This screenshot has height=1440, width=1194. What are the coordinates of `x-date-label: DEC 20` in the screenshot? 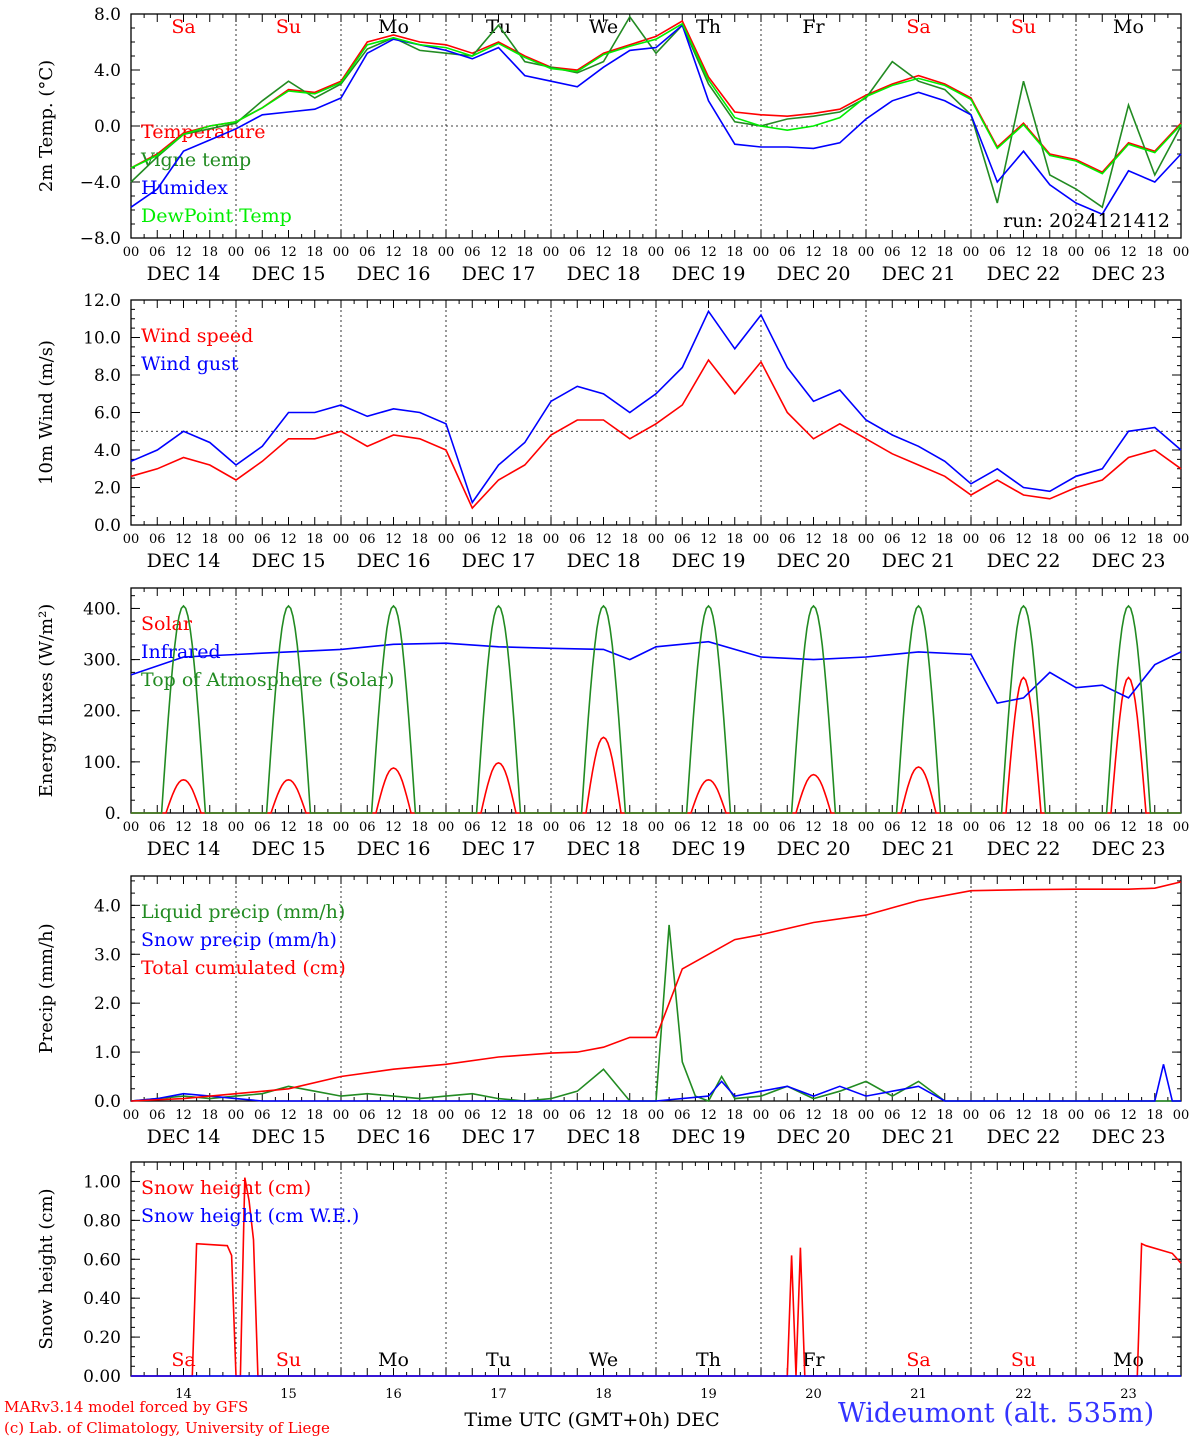 It's located at (814, 849).